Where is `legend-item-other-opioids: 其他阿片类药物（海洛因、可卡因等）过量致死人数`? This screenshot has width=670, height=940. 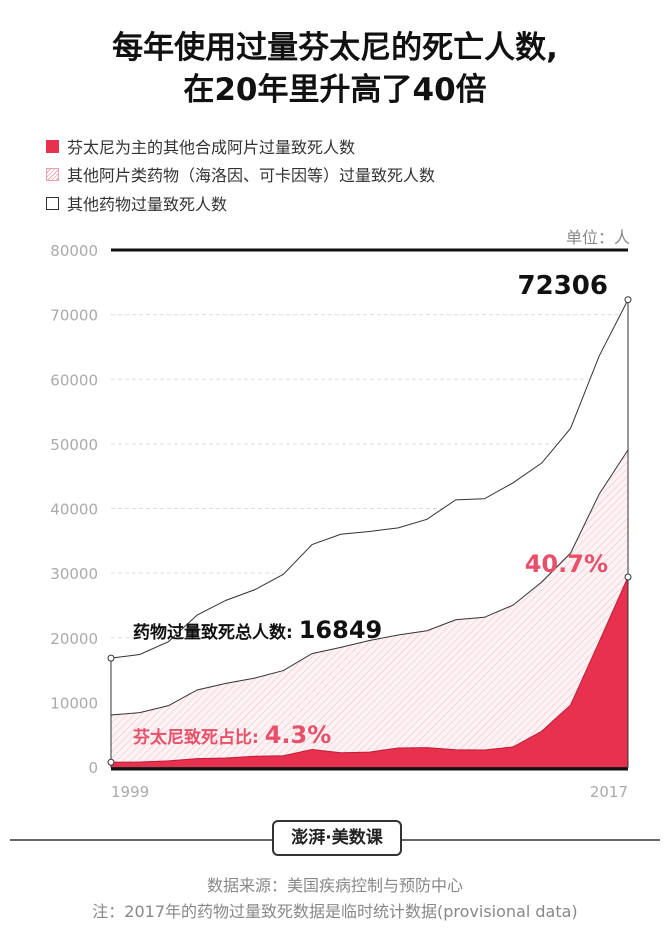
legend-item-other-opioids: 其他阿片类药物（海洛因、可卡因等）过量致死人数 is located at coordinates (240, 174).